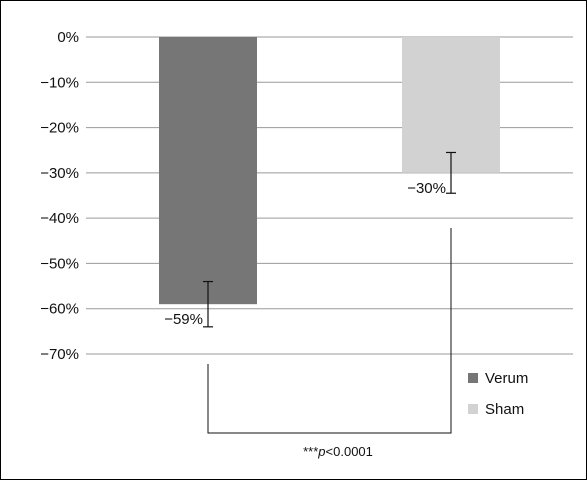 Image resolution: width=587 pixels, height=480 pixels. I want to click on y-tick-label: −40%, so click(59, 218).